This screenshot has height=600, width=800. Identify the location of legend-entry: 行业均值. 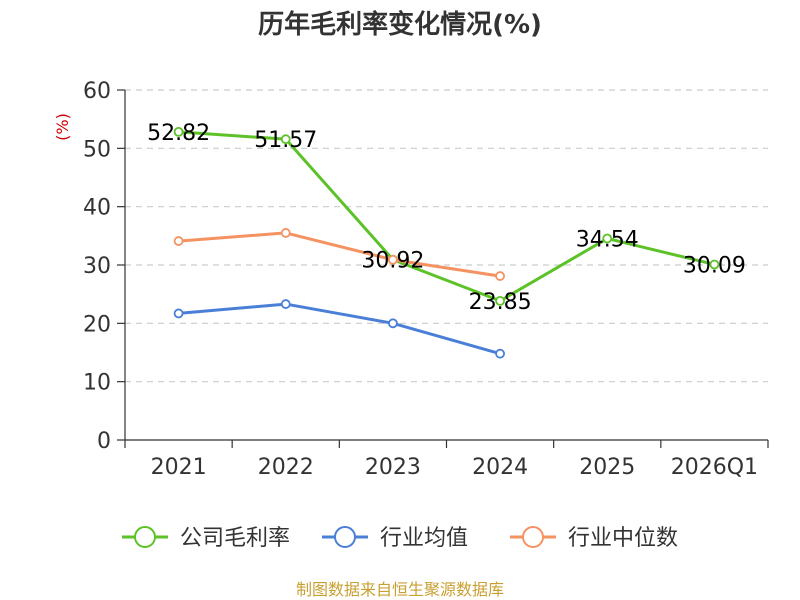
(424, 538).